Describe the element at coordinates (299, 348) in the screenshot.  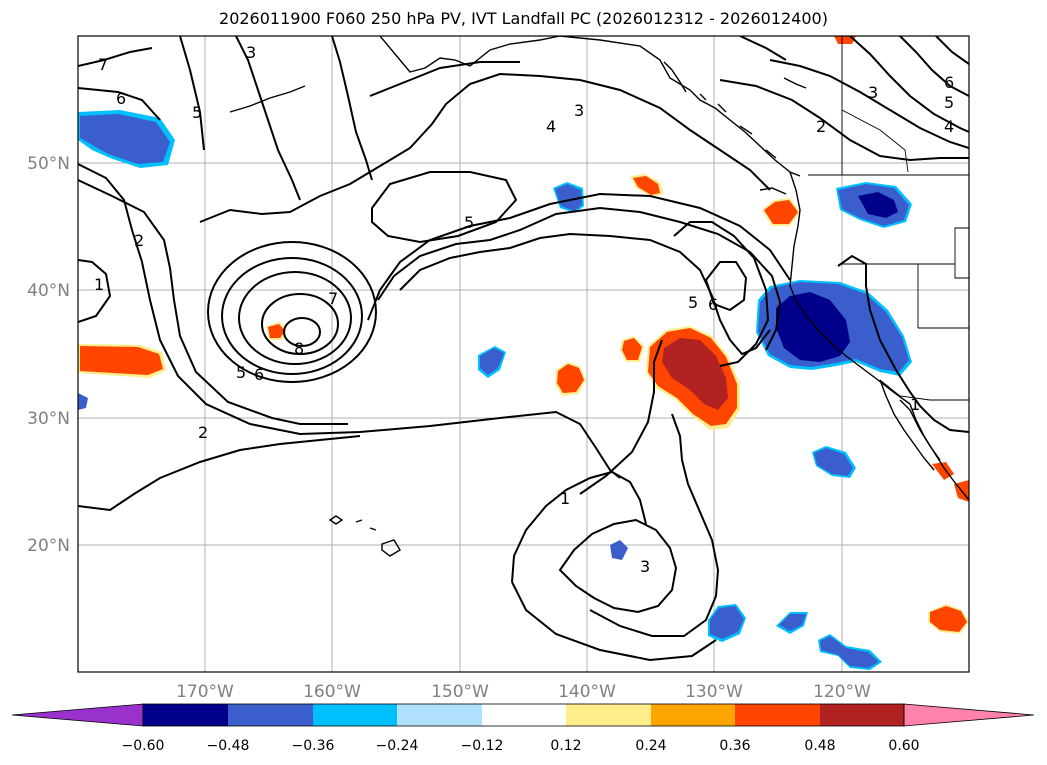
I see `contour-label: 8` at that location.